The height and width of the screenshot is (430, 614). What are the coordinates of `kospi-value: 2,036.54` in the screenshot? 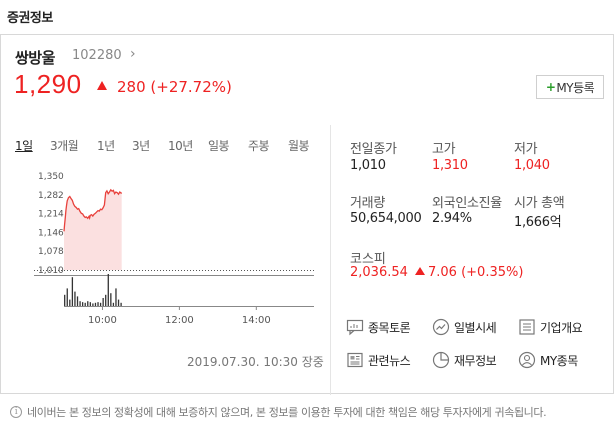 It's located at (379, 272).